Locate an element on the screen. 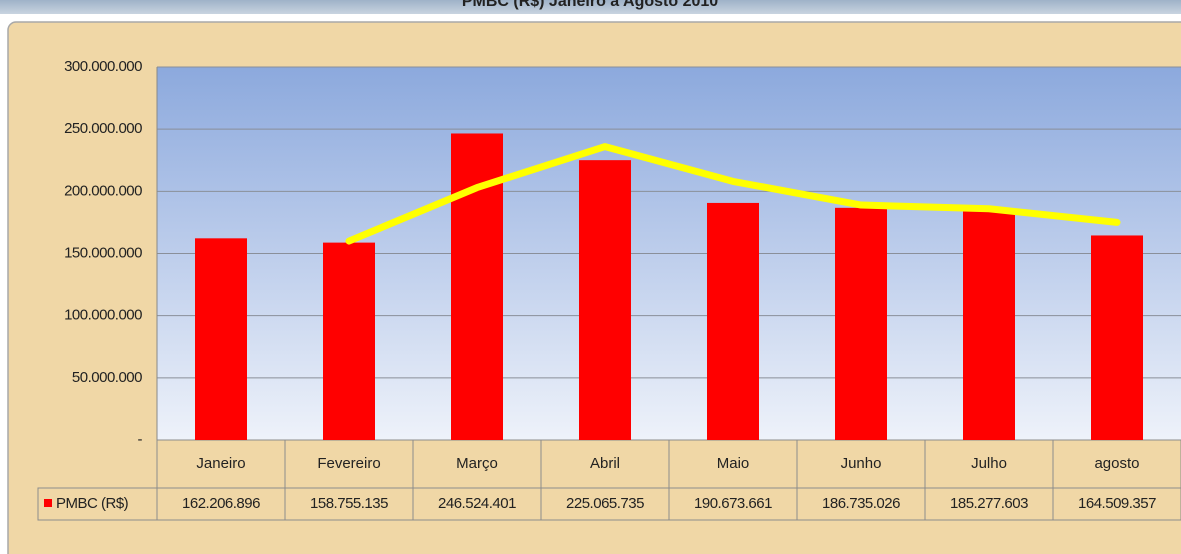 The width and height of the screenshot is (1181, 554). legend-label: PMBC (R$) is located at coordinates (92, 503).